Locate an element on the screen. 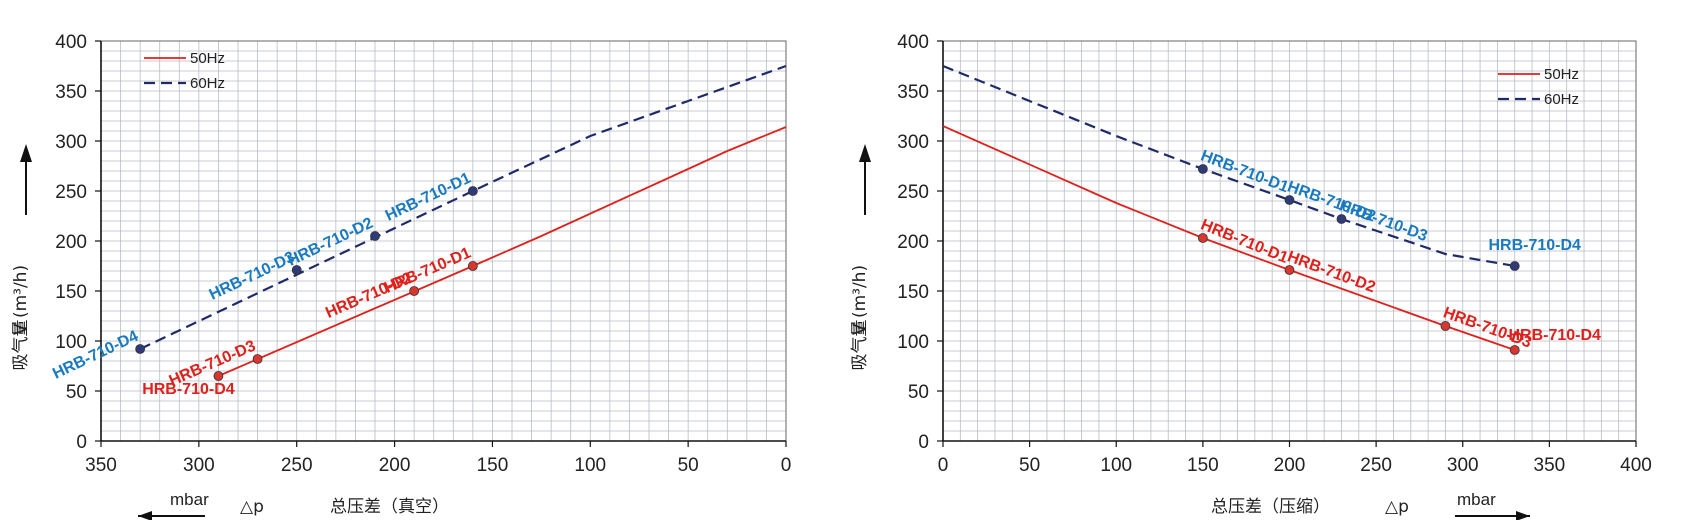 Image resolution: width=1691 pixels, height=520 pixels. x-tick-label: 400 is located at coordinates (1636, 465).